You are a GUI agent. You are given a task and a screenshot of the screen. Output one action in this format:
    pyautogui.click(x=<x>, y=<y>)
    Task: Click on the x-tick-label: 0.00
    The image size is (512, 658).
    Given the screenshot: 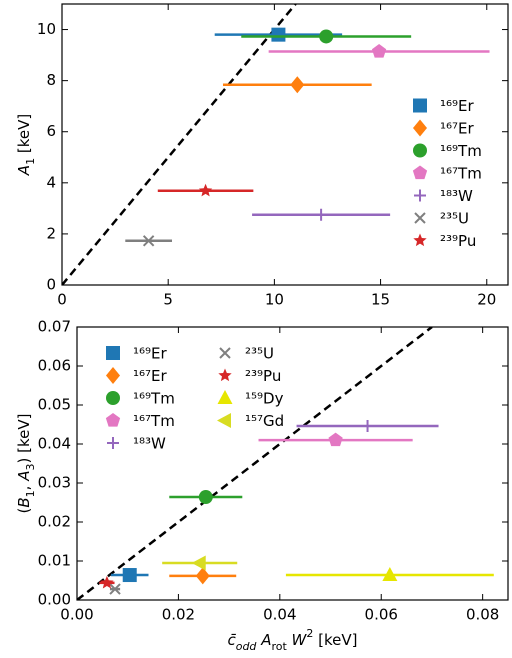 What is the action you would take?
    pyautogui.click(x=76, y=615)
    